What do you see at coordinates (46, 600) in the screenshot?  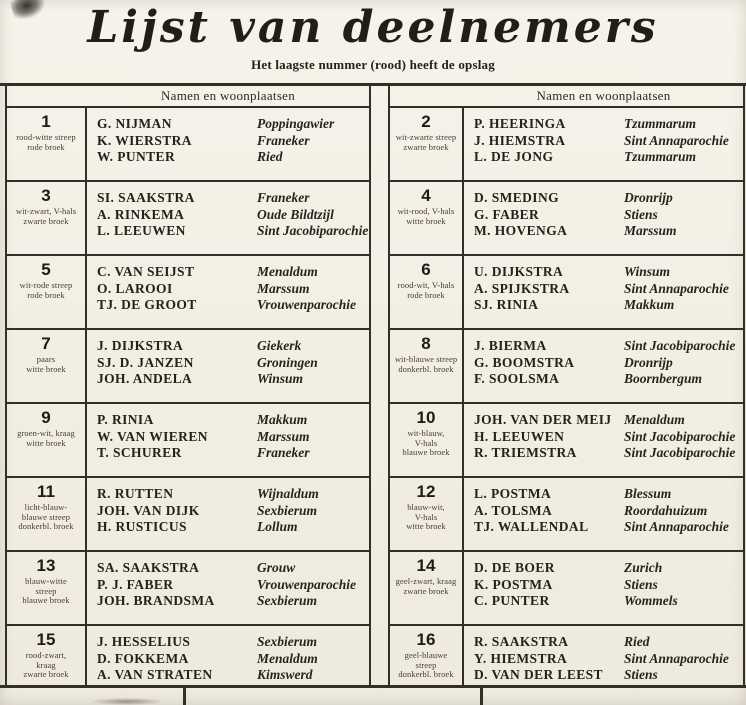 I see `outfit-line: blauwe broek` at bounding box center [46, 600].